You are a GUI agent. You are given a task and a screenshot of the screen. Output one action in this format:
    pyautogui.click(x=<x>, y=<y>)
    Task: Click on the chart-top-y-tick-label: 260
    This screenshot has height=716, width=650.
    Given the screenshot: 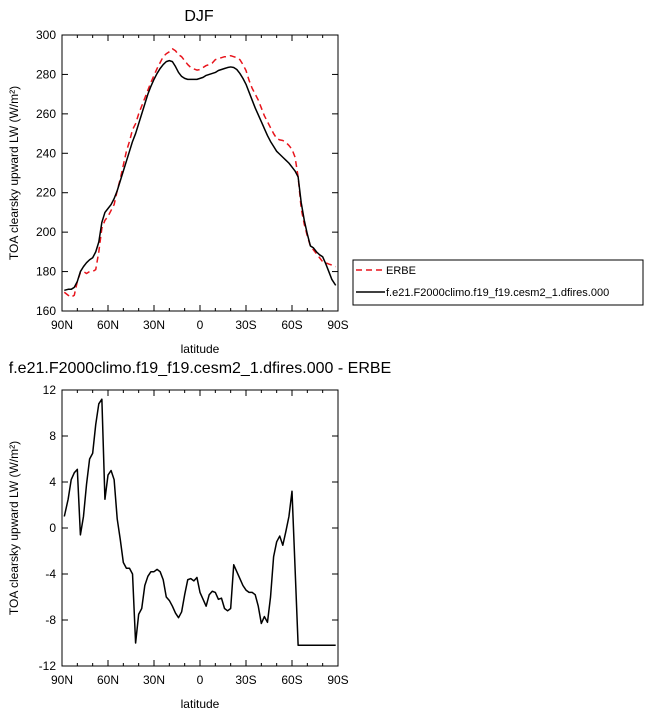 What is the action you would take?
    pyautogui.click(x=46, y=114)
    